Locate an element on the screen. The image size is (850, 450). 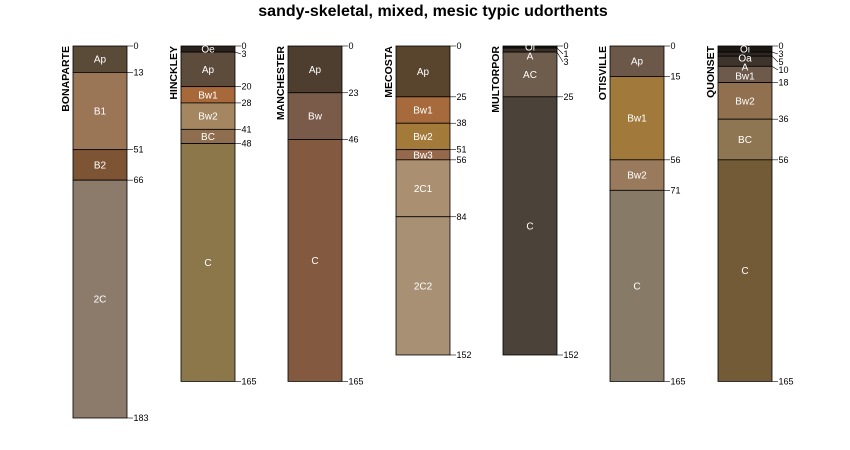
horizon-label: AC is located at coordinates (530, 75).